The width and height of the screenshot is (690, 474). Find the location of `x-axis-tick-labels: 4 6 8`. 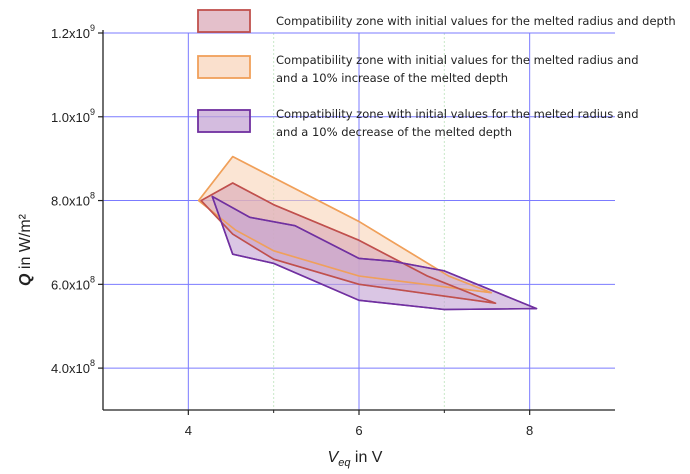

x-axis-tick-labels: 4 6 8 is located at coordinates (359, 430).